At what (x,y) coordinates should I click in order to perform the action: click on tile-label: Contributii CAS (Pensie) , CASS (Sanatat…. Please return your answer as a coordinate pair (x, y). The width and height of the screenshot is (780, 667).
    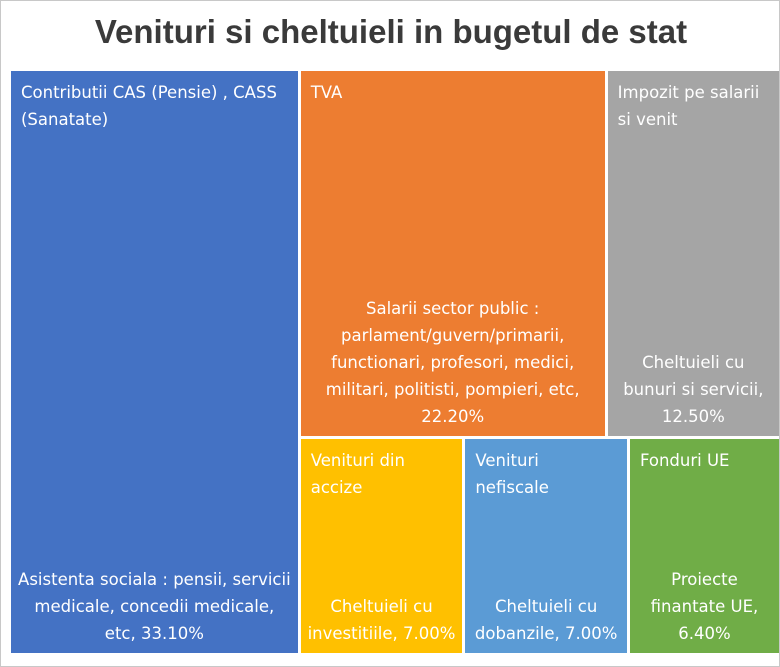
    Looking at the image, I should click on (149, 106).